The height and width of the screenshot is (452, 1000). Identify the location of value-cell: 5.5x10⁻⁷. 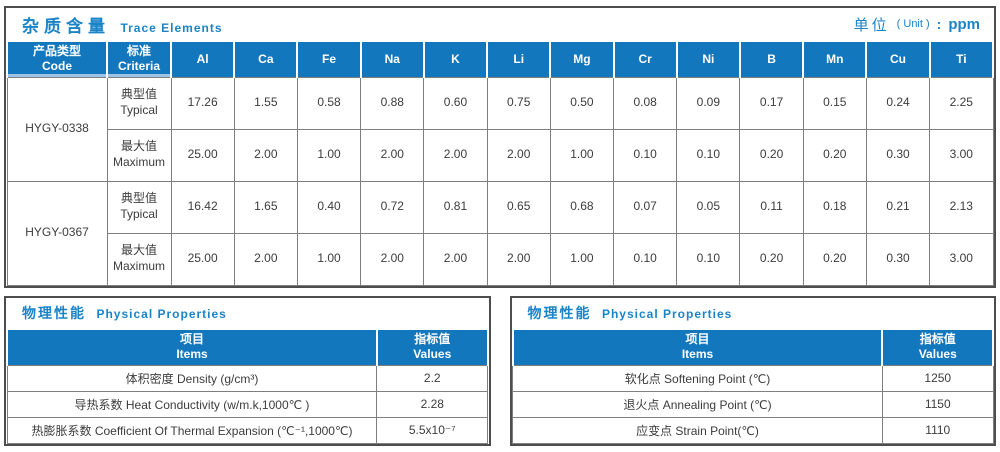
(432, 430).